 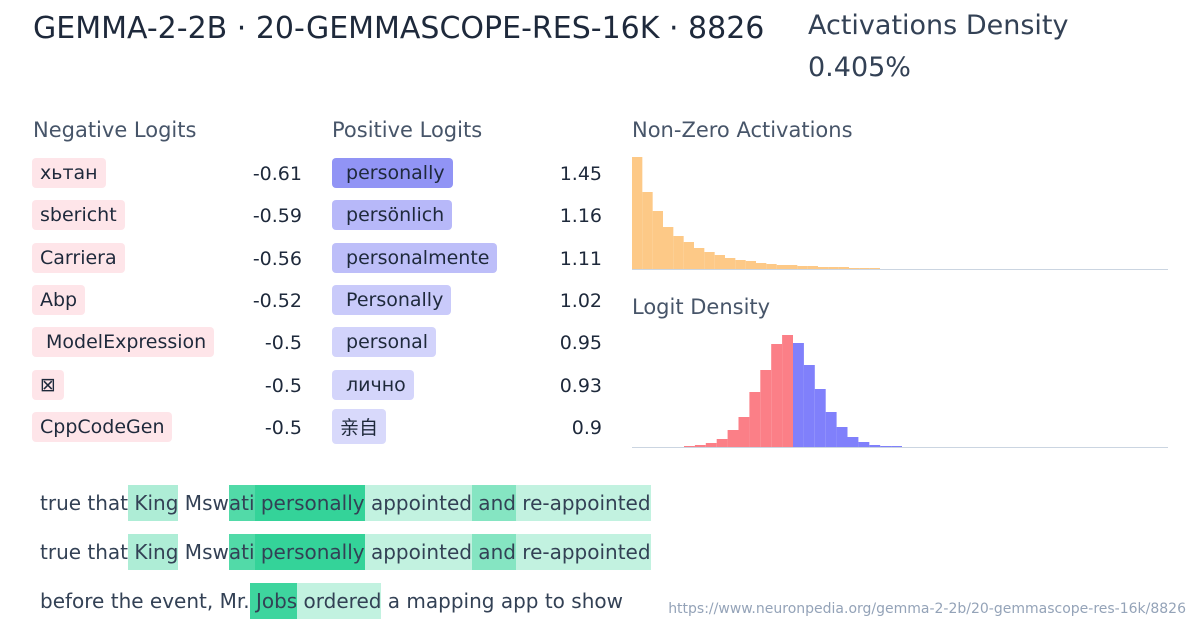 What do you see at coordinates (502, 600) in the screenshot?
I see `token: a mapping app to show` at bounding box center [502, 600].